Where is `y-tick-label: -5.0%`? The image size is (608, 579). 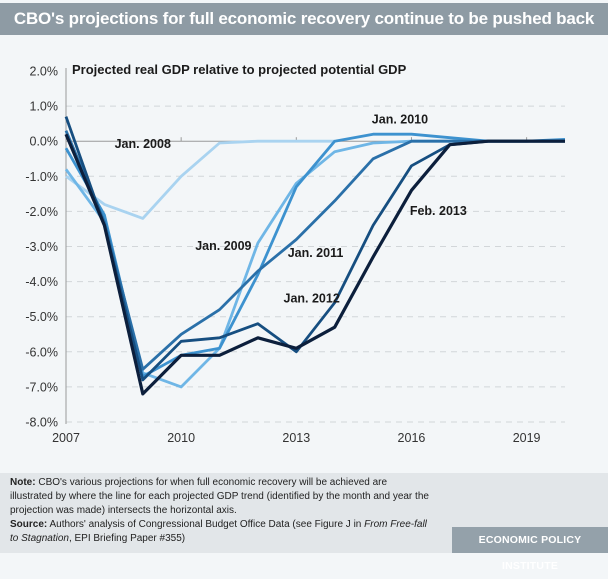 y-tick-label: -5.0% is located at coordinates (41, 317).